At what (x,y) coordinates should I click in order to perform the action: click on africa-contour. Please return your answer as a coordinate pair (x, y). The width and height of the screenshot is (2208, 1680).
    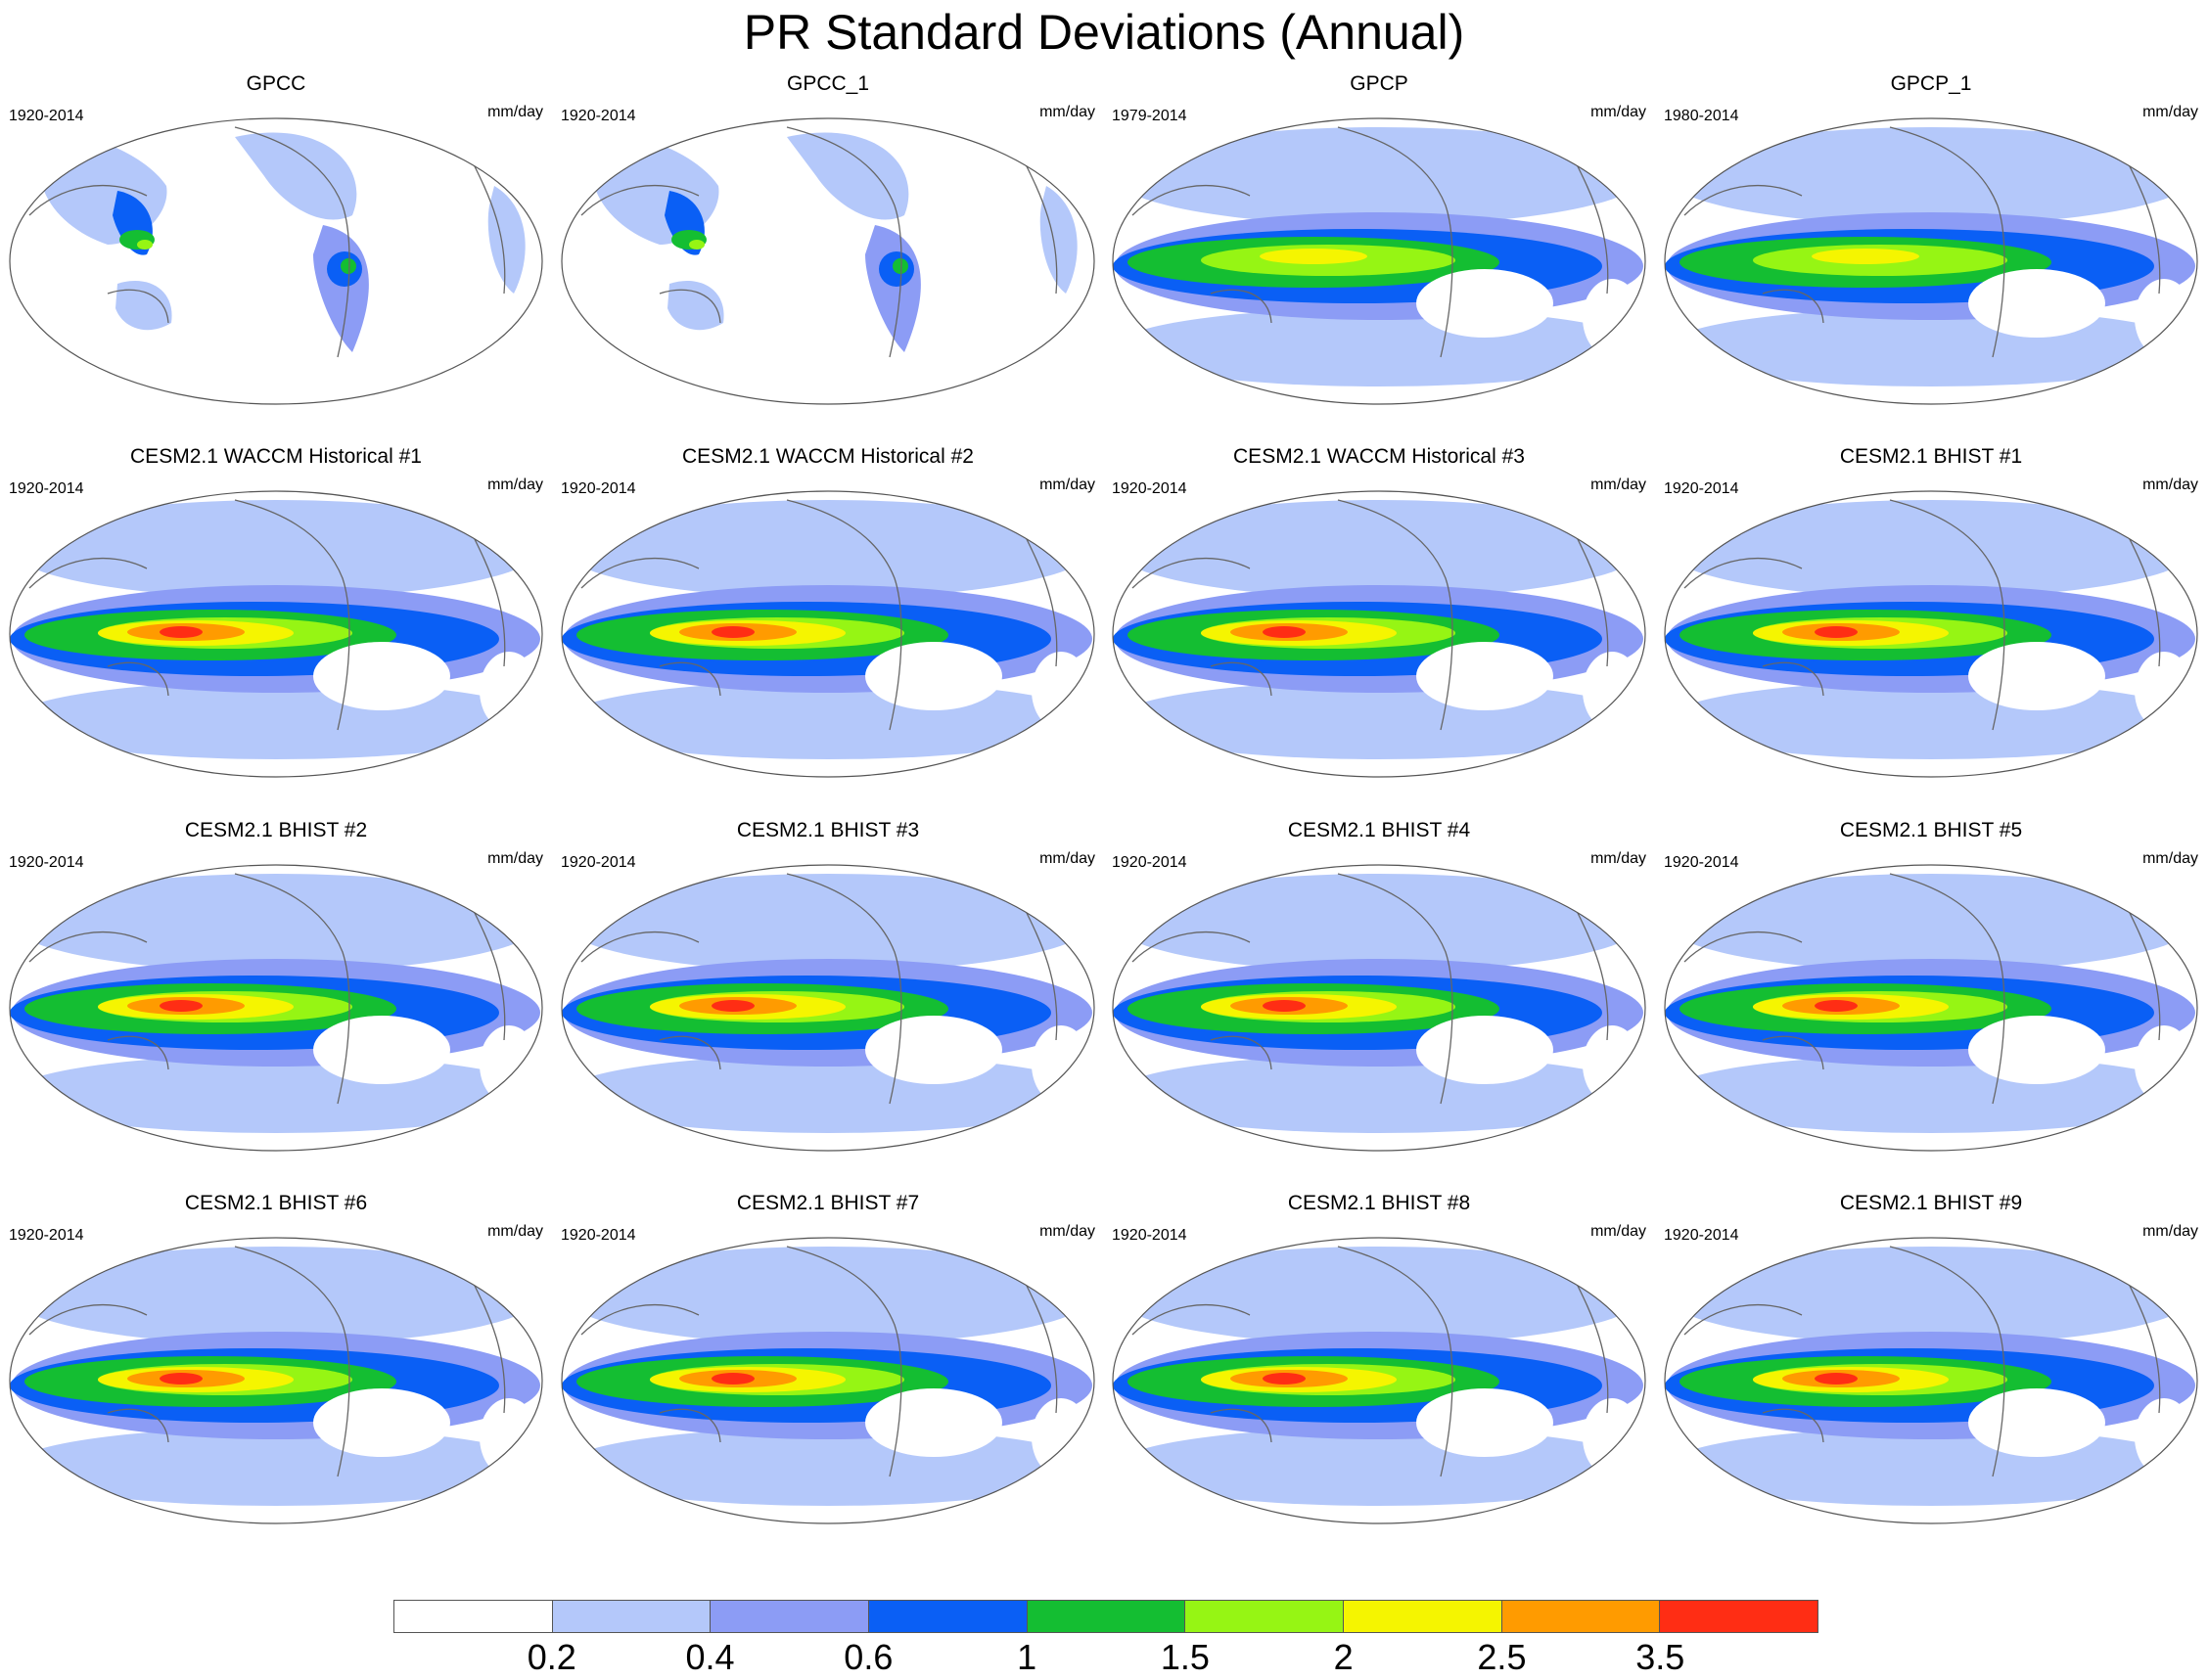
    Looking at the image, I should click on (507, 240).